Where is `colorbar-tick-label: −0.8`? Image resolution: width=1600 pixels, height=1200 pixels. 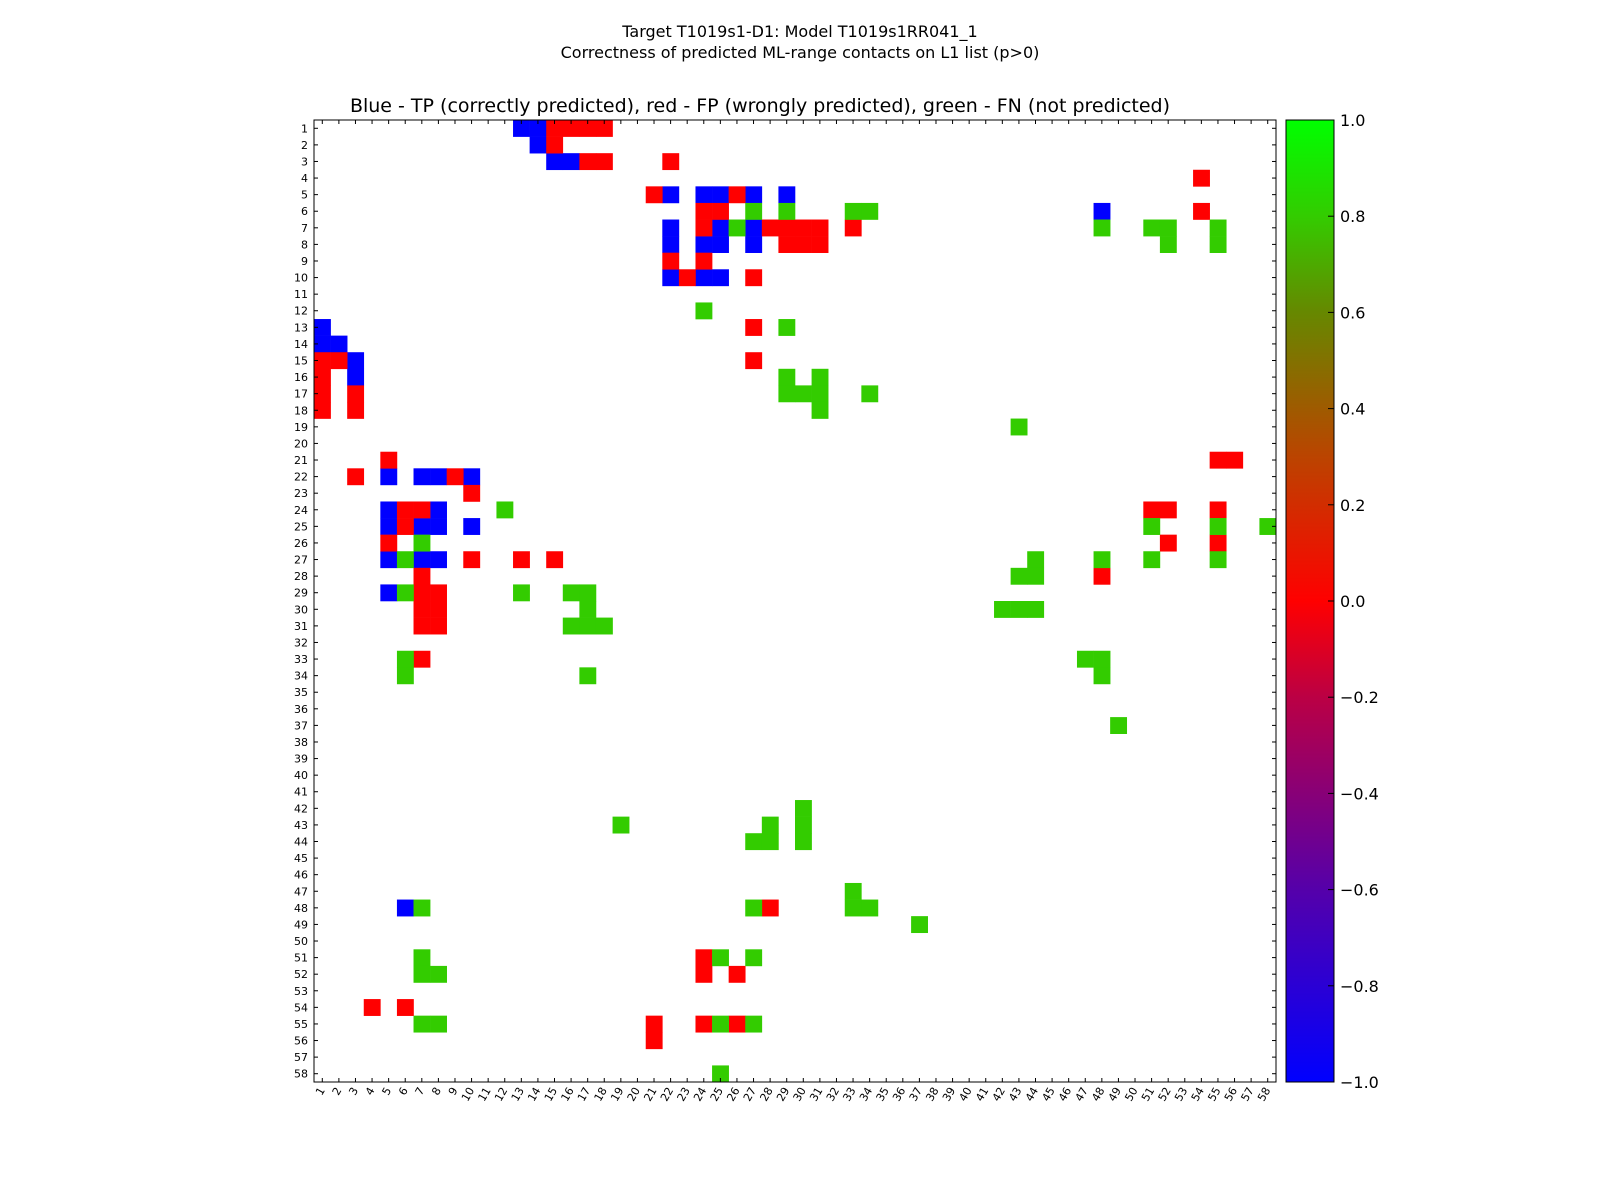 colorbar-tick-label: −0.8 is located at coordinates (1359, 986).